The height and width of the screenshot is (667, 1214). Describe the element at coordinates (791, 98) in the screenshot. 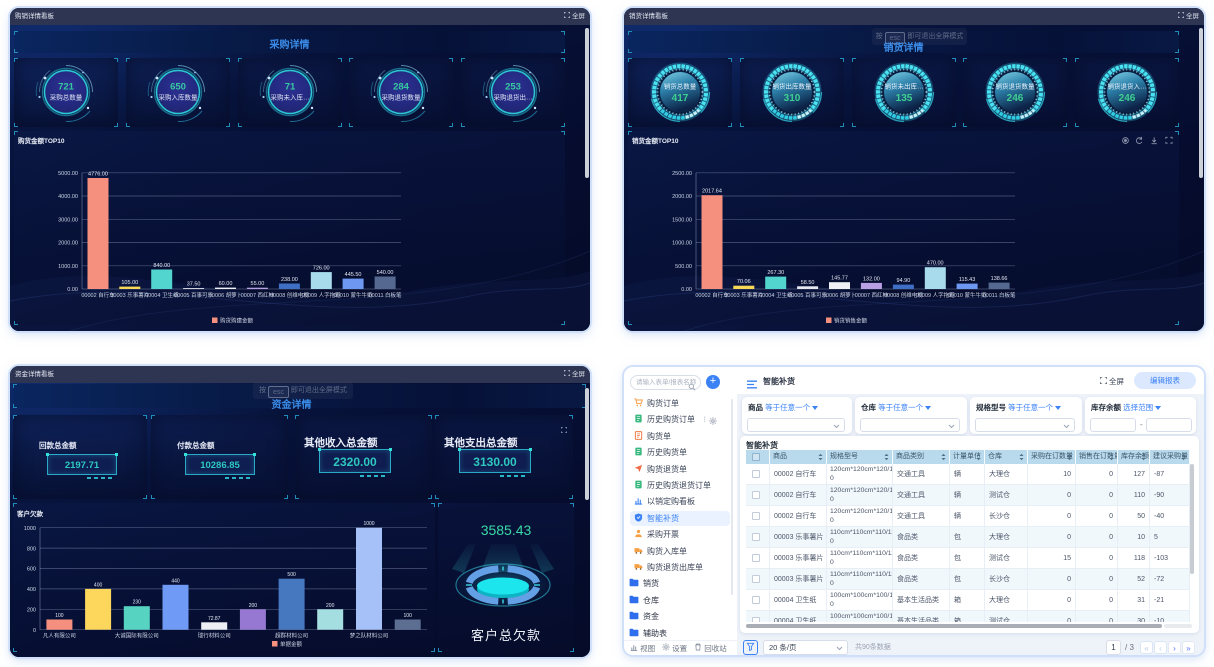

I see `svg-text: 310` at that location.